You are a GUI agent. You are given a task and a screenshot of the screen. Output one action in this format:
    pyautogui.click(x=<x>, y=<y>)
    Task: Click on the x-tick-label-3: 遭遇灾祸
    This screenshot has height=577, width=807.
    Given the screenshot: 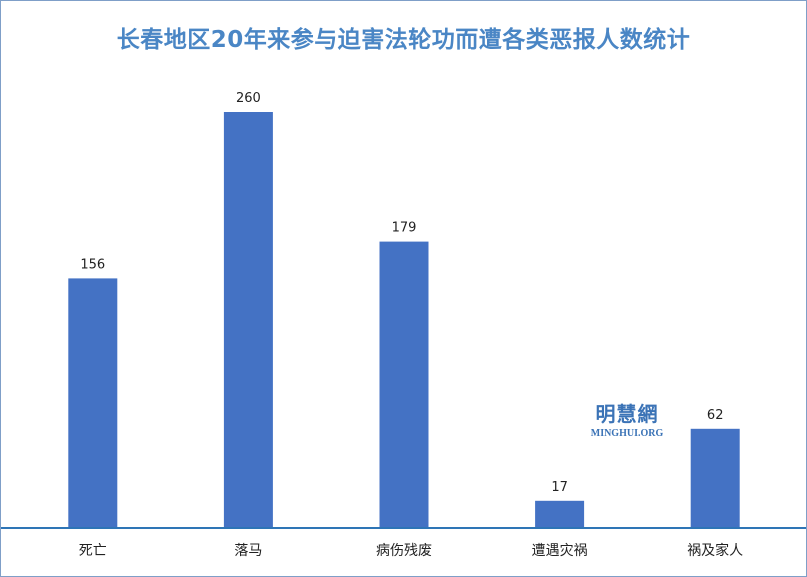 What is the action you would take?
    pyautogui.click(x=560, y=550)
    